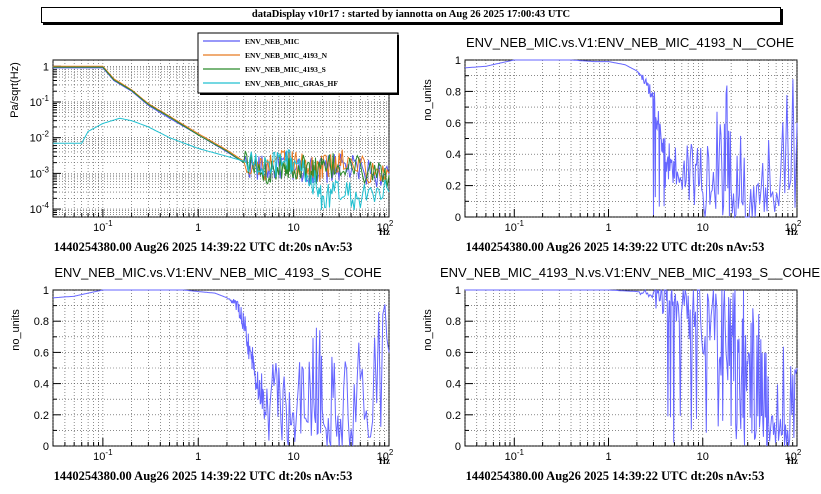  Describe the element at coordinates (40, 101) in the screenshot. I see `y-tick-label: 10⁻¹` at that location.